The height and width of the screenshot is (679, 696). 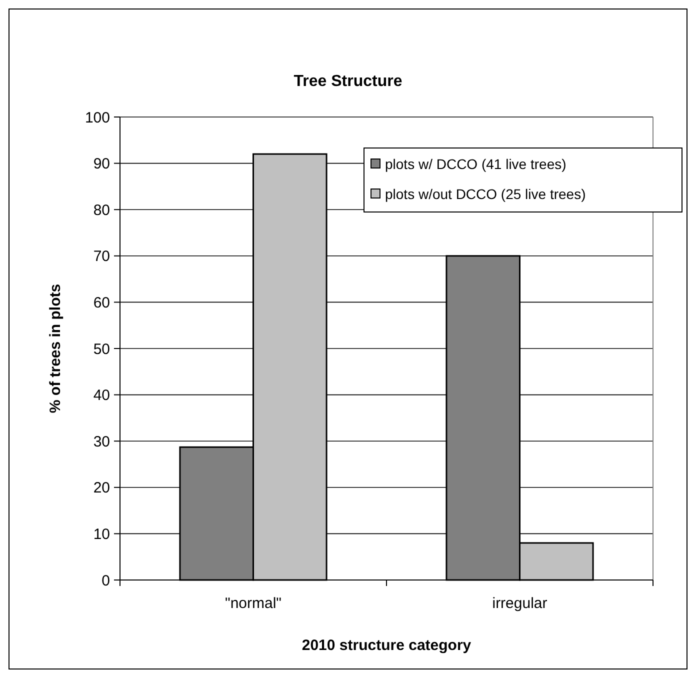 I want to click on y-tick-label: 20, so click(x=101, y=488).